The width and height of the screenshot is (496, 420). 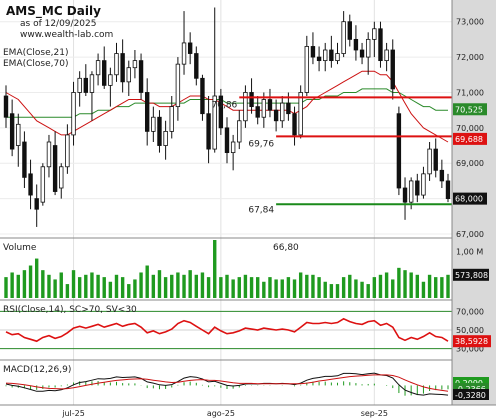 What do you see at coordinates (35, 53) in the screenshot?
I see `legend-ema21: EMA(Close,21)` at bounding box center [35, 53].